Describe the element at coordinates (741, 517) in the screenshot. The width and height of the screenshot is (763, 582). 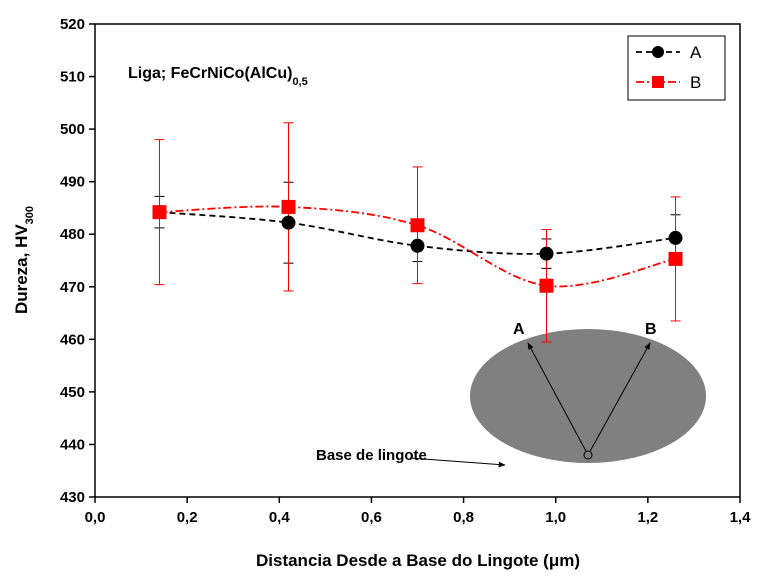
I see `x-tick-label: 1,4` at that location.